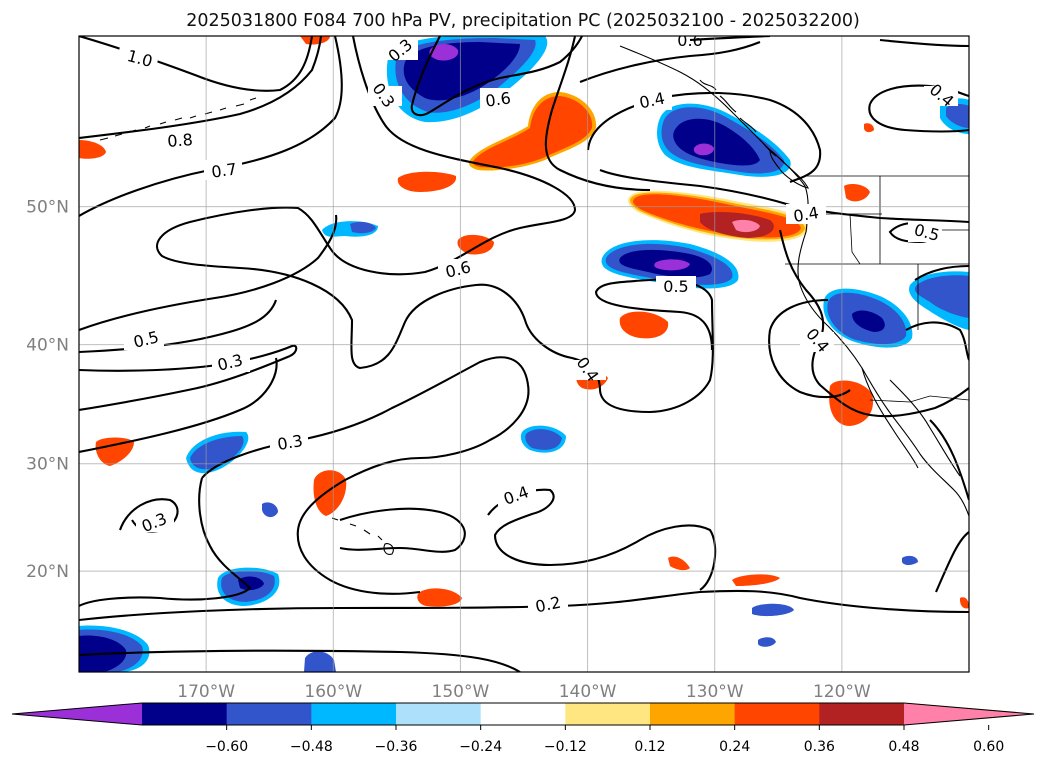 The height and width of the screenshot is (765, 1047). Describe the element at coordinates (180, 140) in the screenshot. I see `contour-label: 0.8` at that location.